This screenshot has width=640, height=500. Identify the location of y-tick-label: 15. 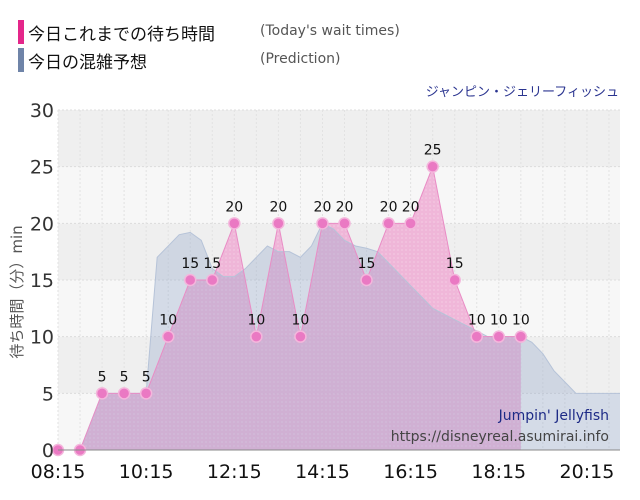
(42, 281).